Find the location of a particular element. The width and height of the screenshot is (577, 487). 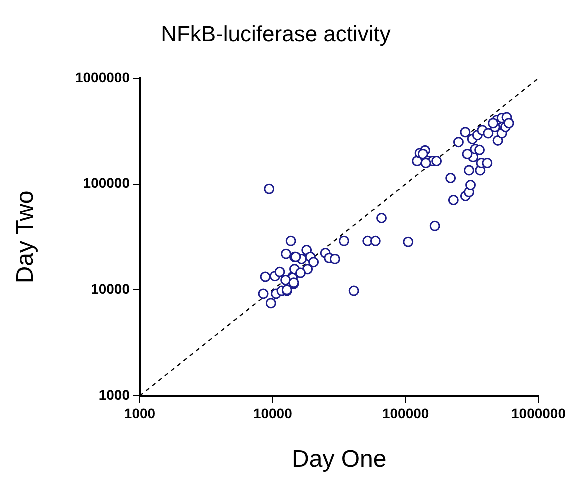

x-tick-label: 10000 is located at coordinates (273, 413).